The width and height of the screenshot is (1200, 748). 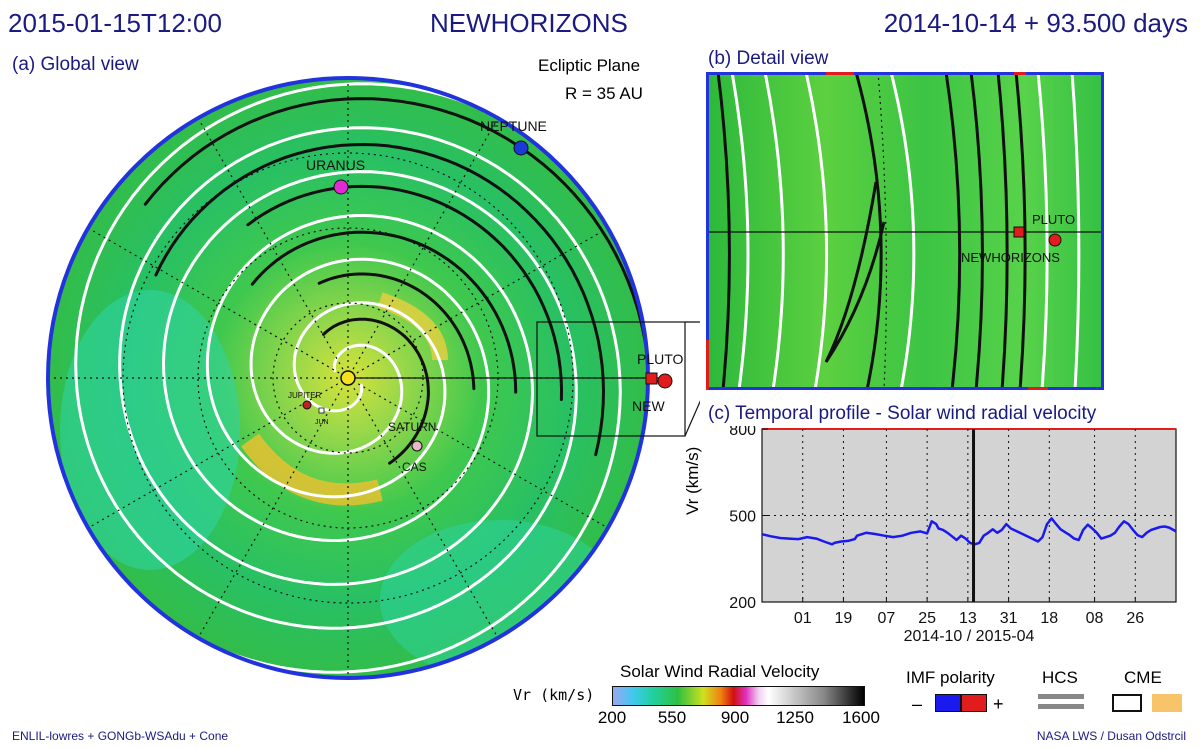 What do you see at coordinates (803, 618) in the screenshot?
I see `x-tick-label: 01` at bounding box center [803, 618].